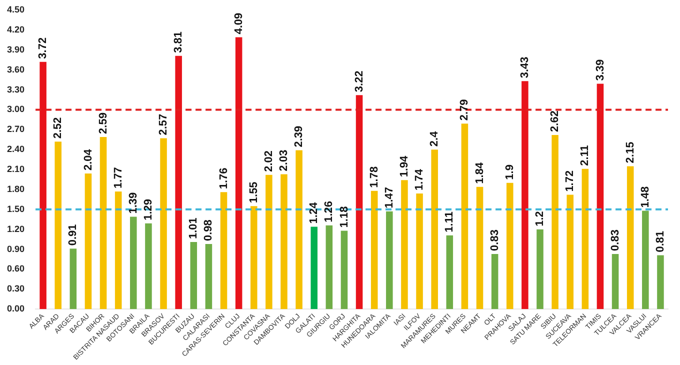  Describe the element at coordinates (164, 125) in the screenshot. I see `data-label: 2.57` at that location.